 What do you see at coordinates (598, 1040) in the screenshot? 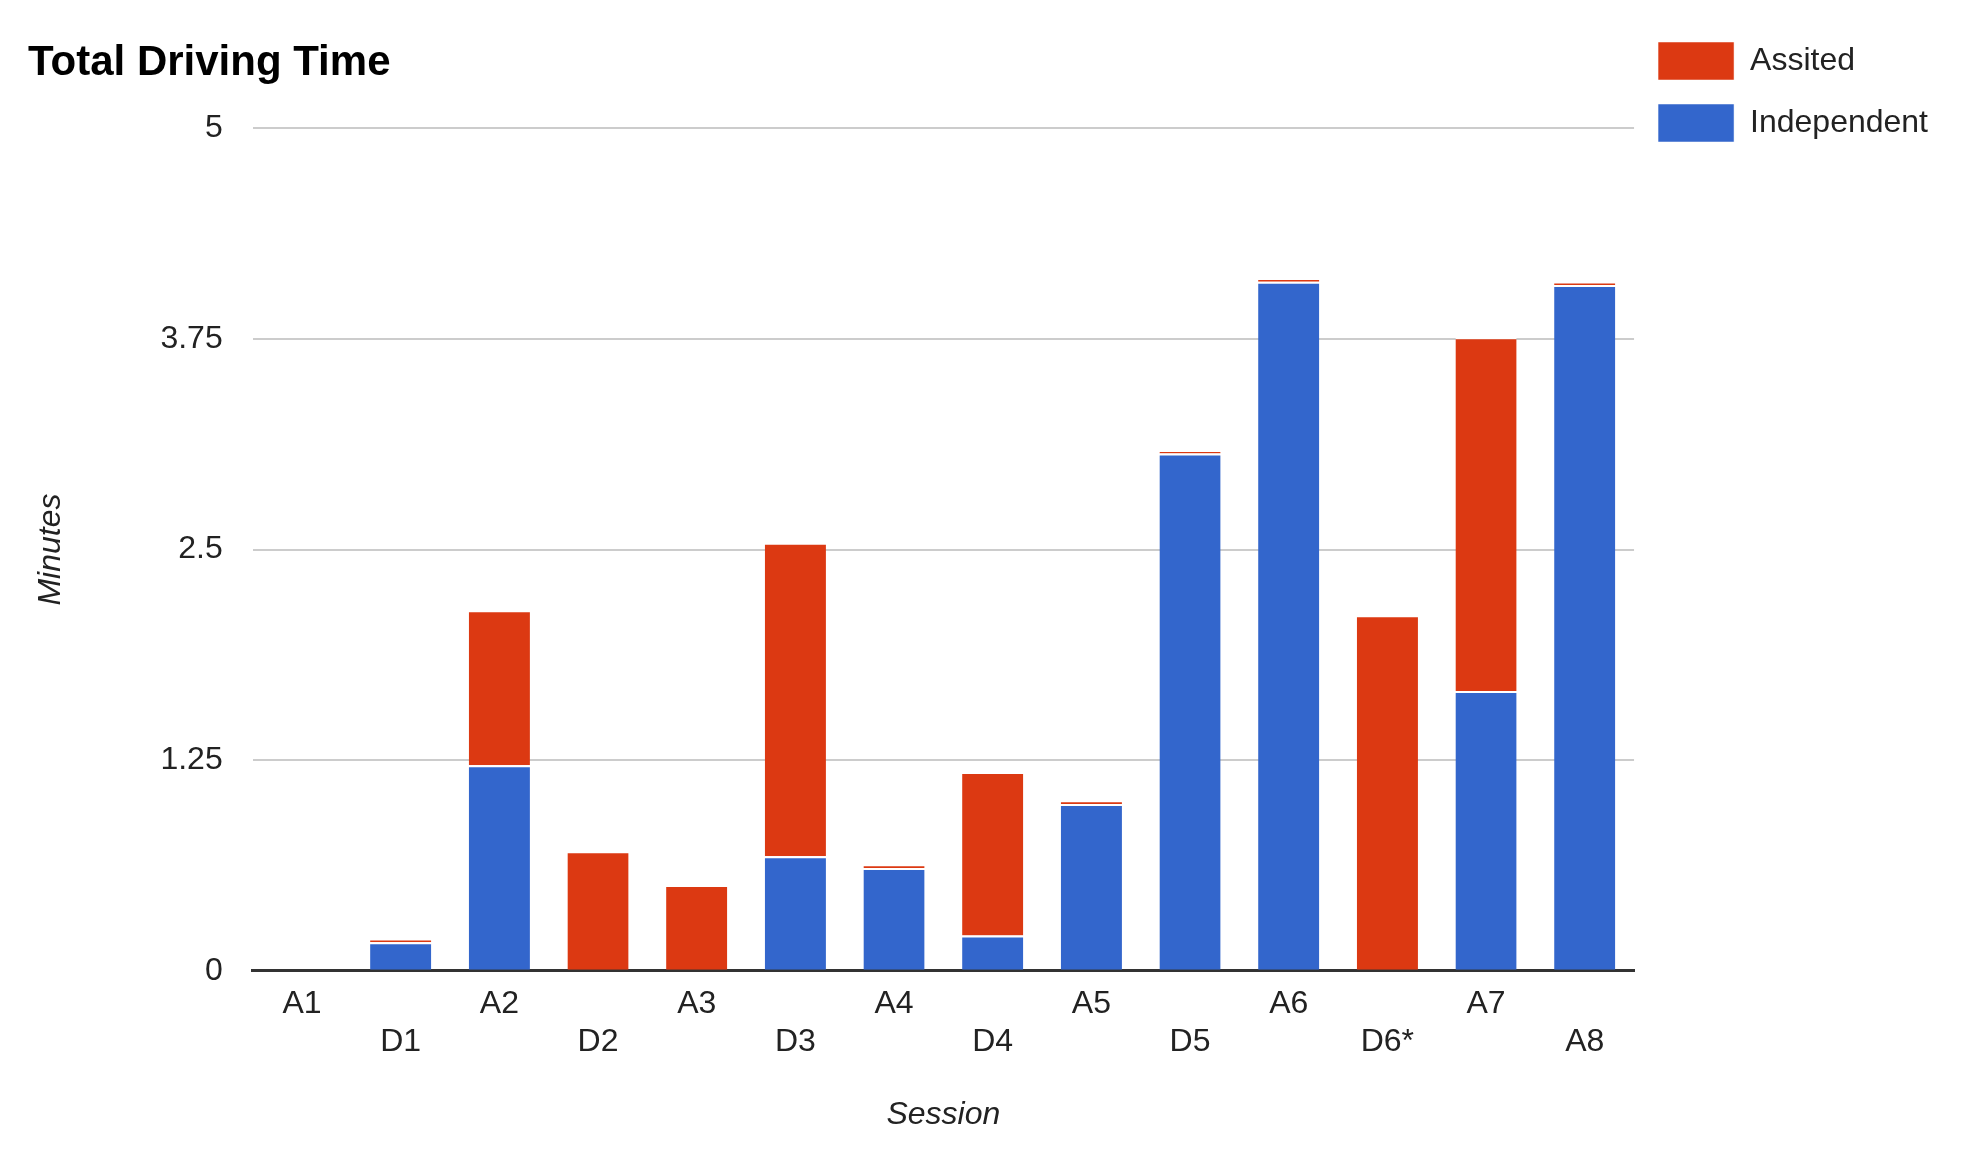
I see `x-tick-label: D2` at bounding box center [598, 1040].